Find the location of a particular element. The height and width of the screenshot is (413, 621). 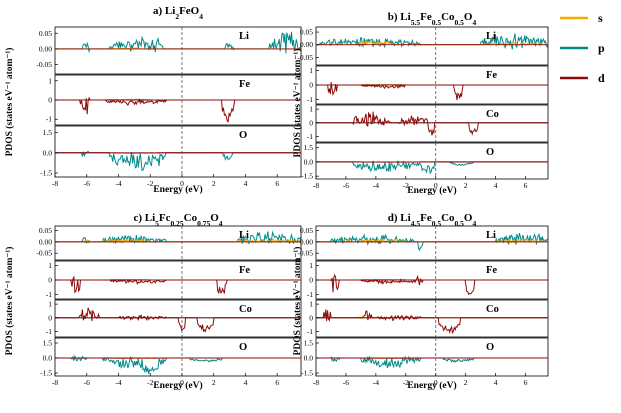

panel-c-co: 1 0 -1 Co is located at coordinates (174, 318).